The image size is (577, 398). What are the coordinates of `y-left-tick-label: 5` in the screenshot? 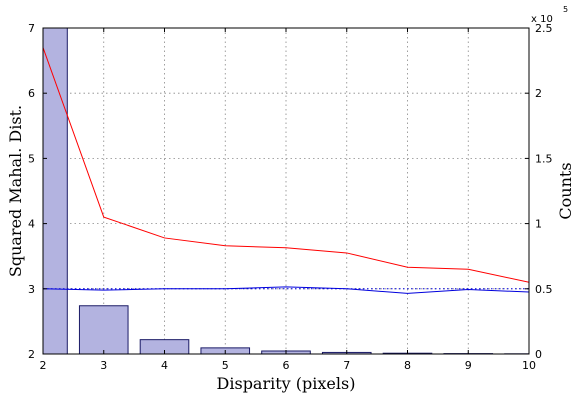 It's located at (31, 158).